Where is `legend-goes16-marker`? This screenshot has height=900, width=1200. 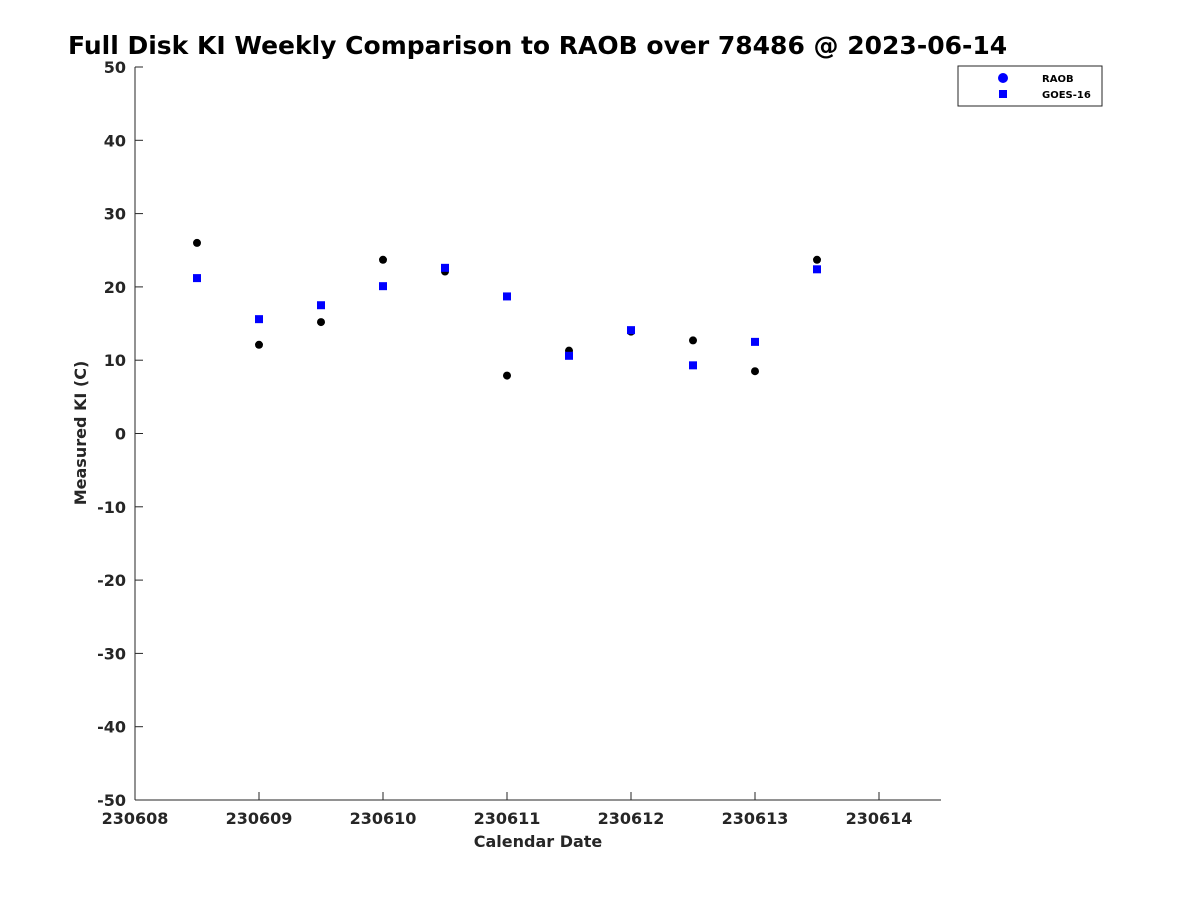 legend-goes16-marker is located at coordinates (1003, 94).